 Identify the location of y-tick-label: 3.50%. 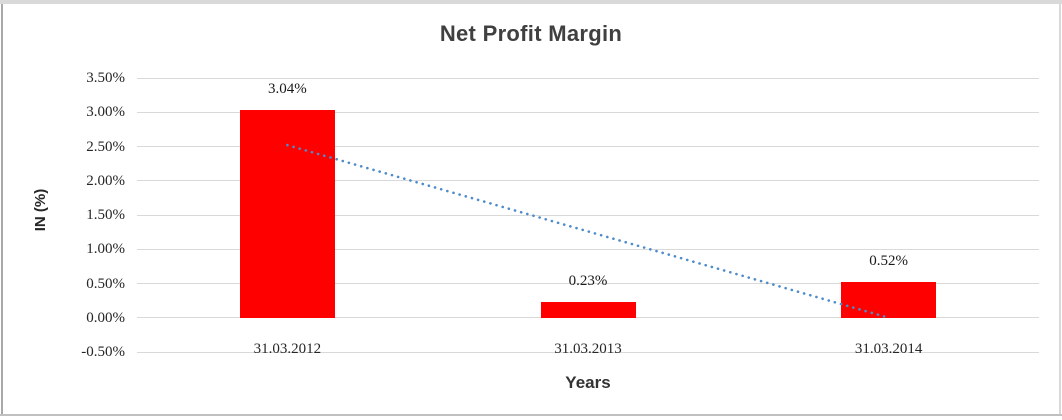
(105, 78).